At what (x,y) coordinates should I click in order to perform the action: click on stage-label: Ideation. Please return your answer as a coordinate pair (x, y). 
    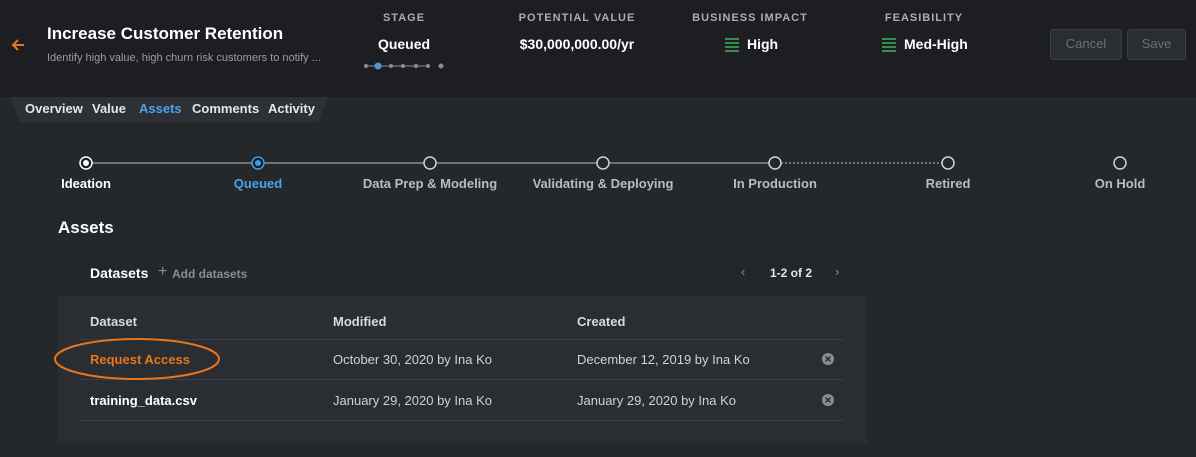
    Looking at the image, I should click on (86, 183).